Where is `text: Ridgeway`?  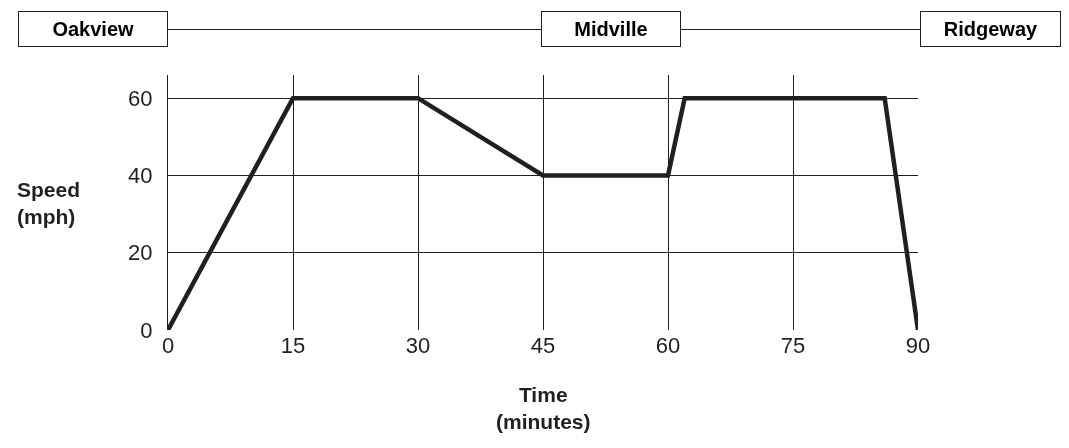
text: Ridgeway is located at coordinates (990, 29).